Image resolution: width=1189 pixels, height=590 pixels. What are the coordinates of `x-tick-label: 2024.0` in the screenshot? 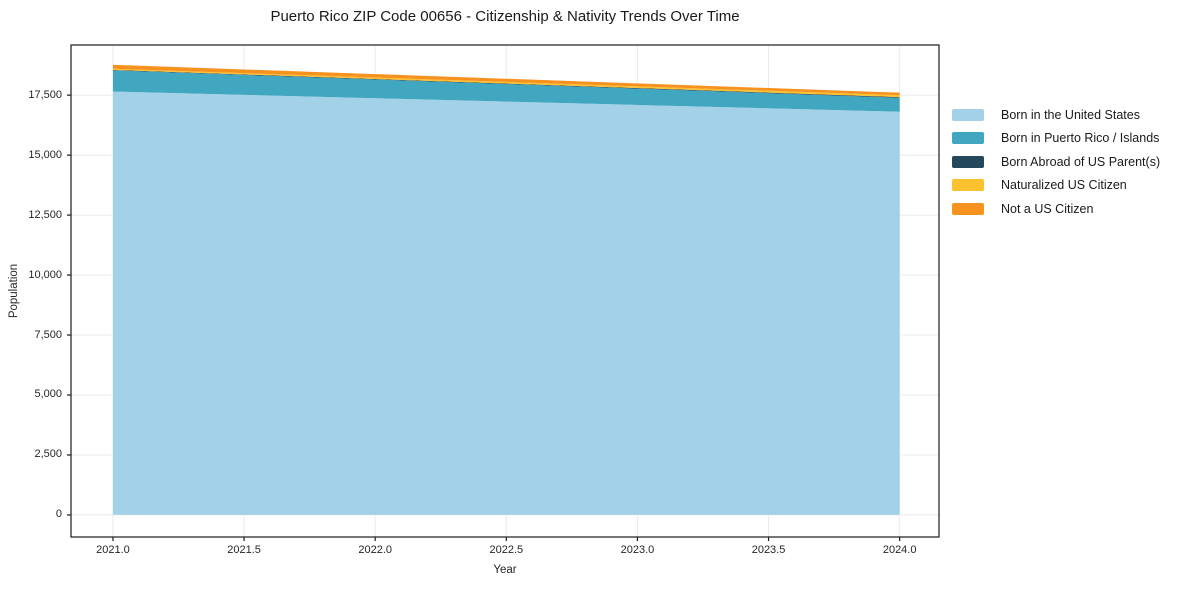 It's located at (899, 550).